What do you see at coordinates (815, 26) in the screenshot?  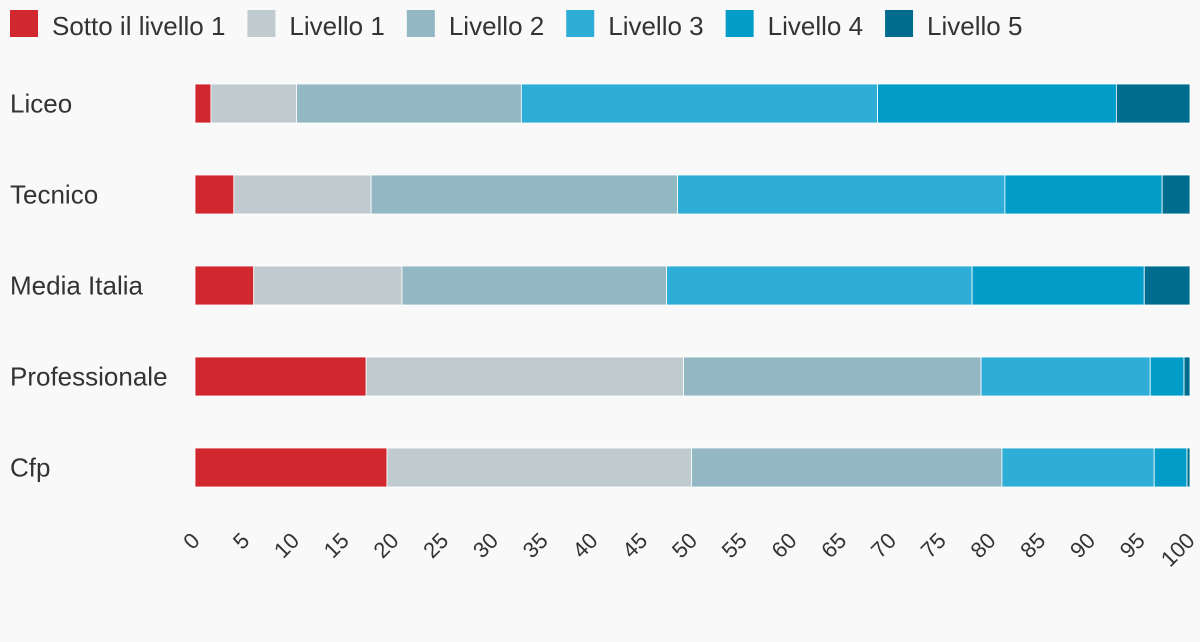 I see `legend-label-4: Livello 4` at bounding box center [815, 26].